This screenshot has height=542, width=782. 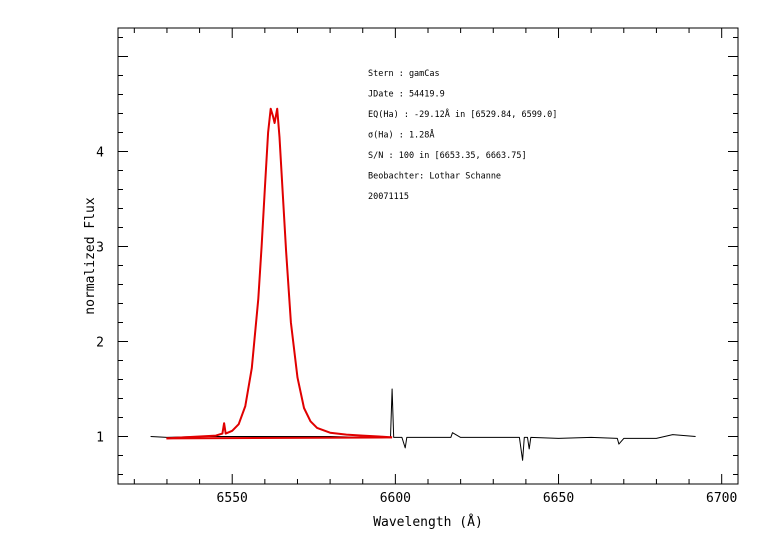 What do you see at coordinates (721, 498) in the screenshot?
I see `x-tick-label: 6700` at bounding box center [721, 498].